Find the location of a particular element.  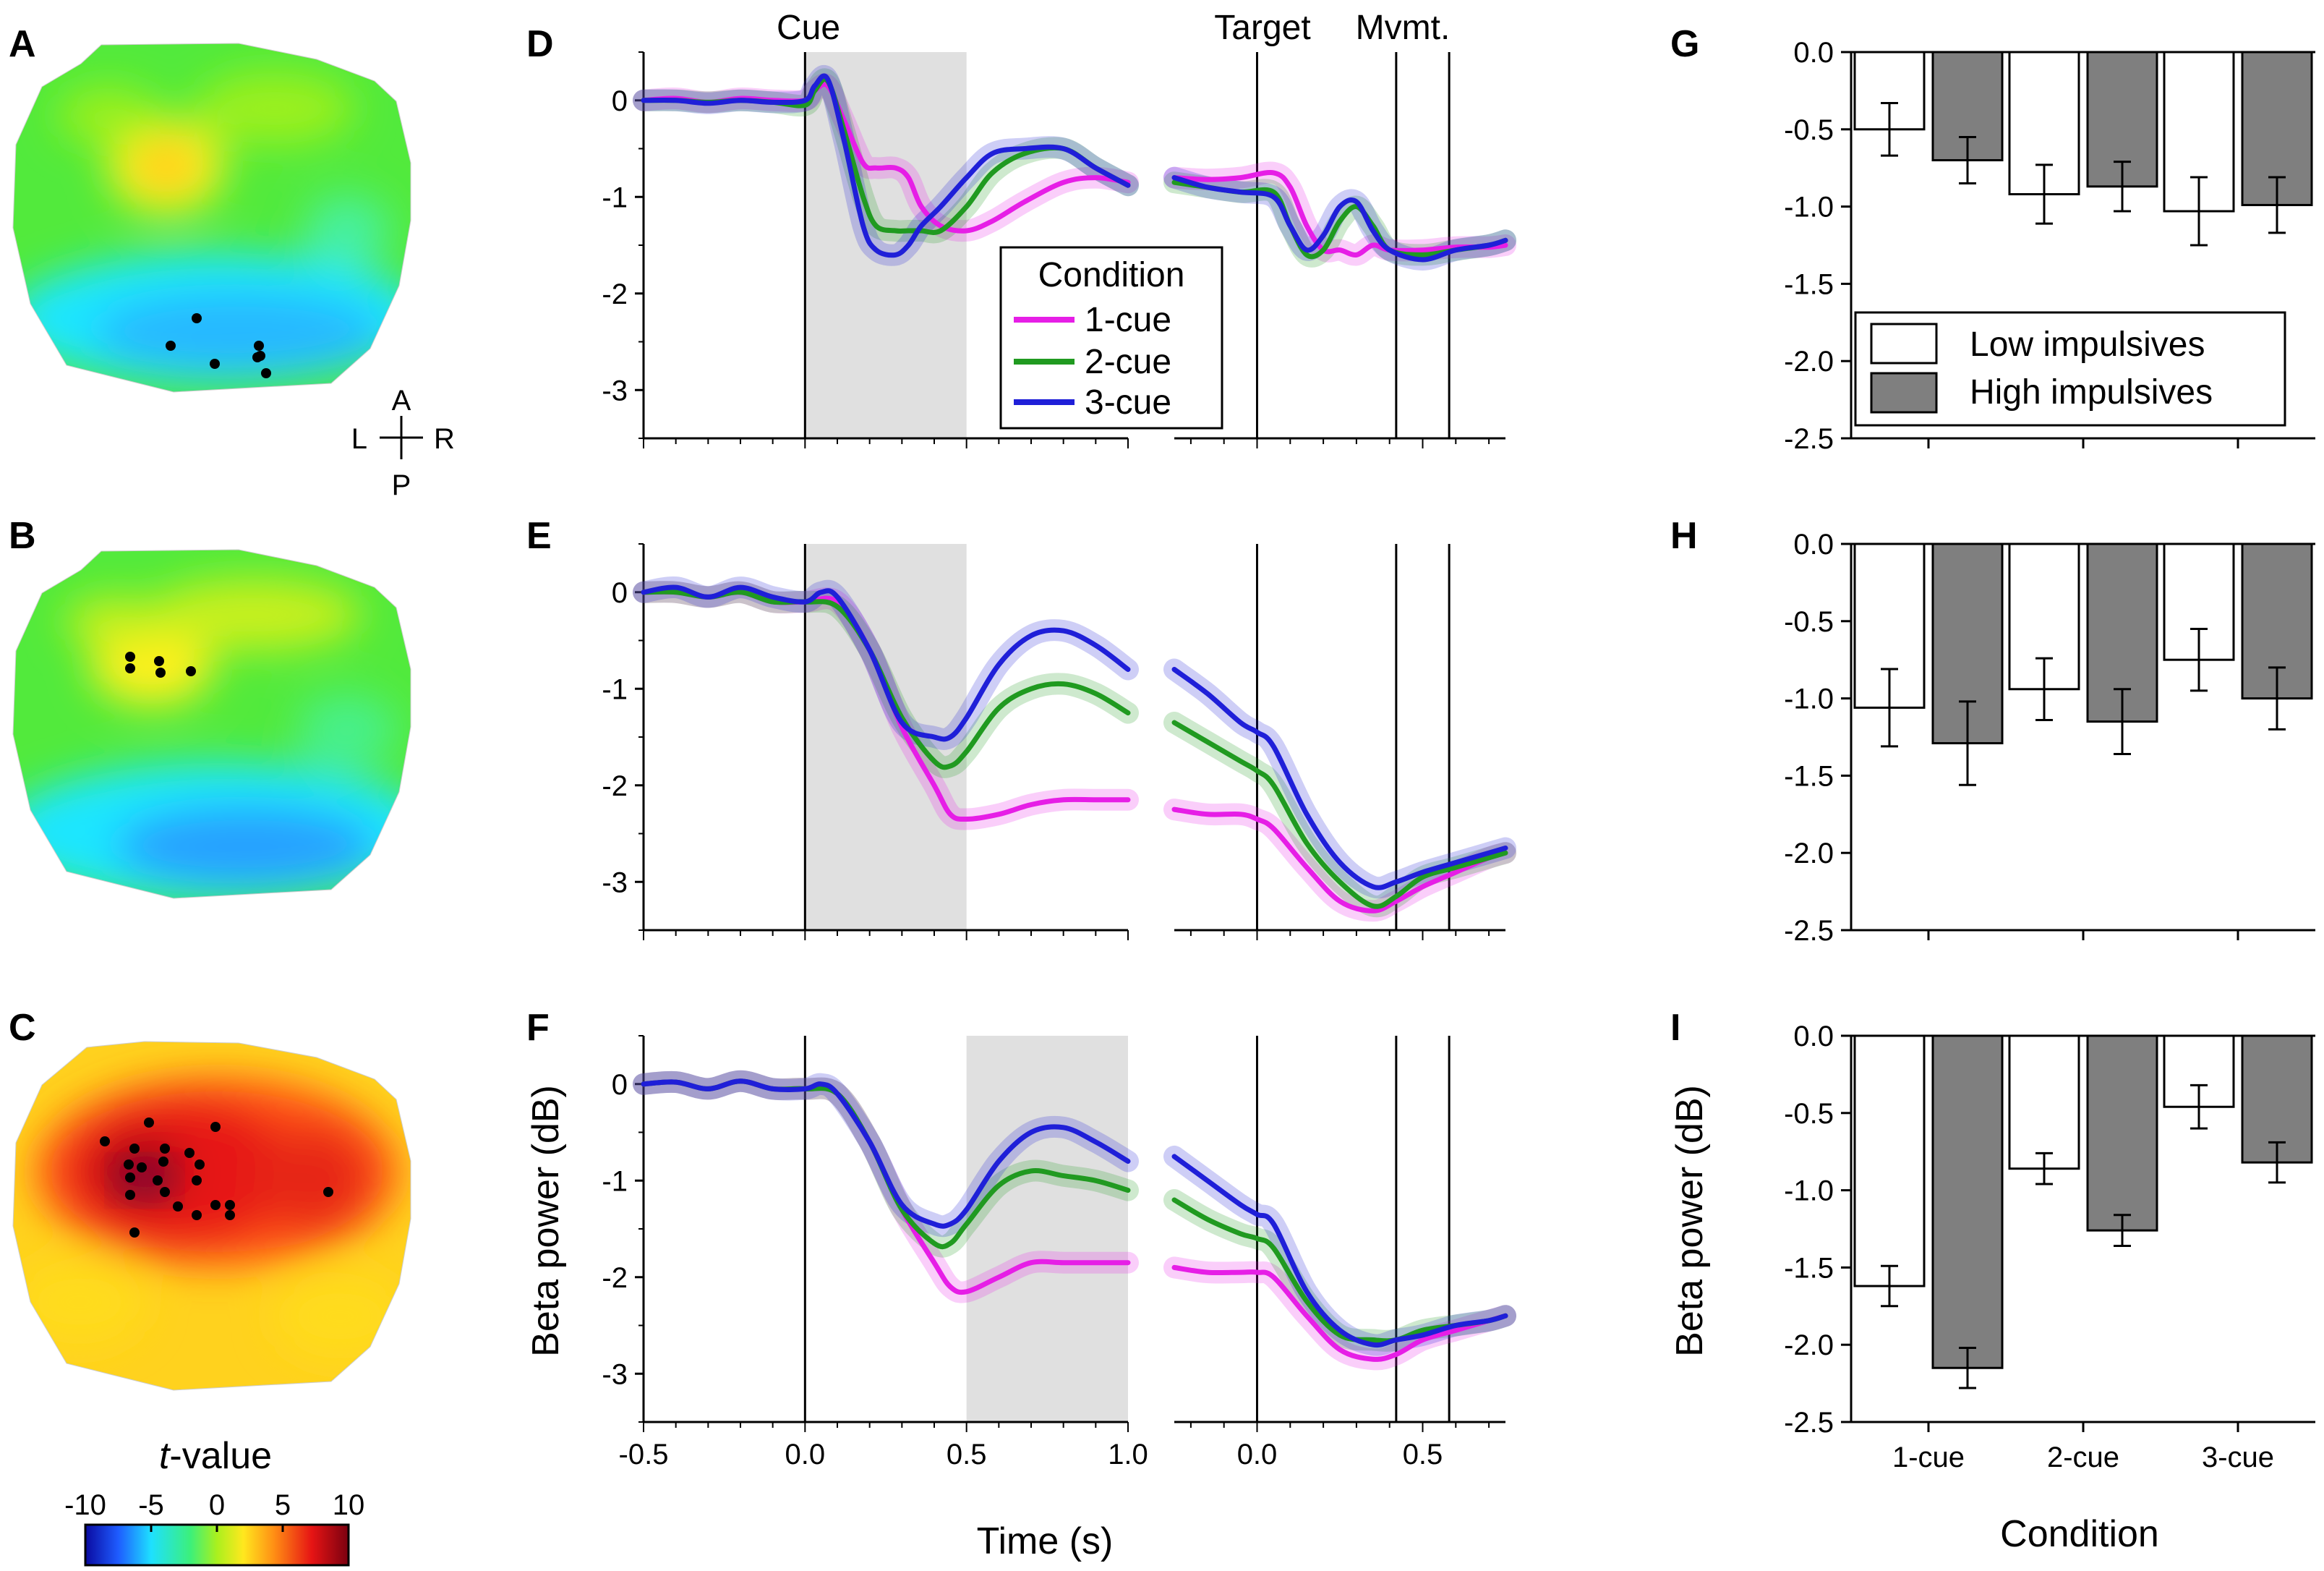

legend-item-2-cue: 2-cue is located at coordinates (1128, 362).